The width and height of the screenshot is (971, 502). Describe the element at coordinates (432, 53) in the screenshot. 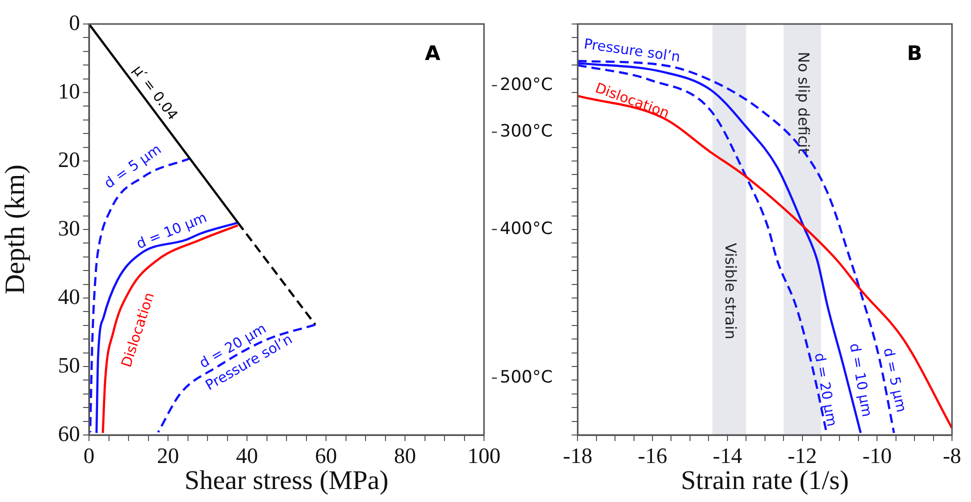

I see `annotation: A` at that location.